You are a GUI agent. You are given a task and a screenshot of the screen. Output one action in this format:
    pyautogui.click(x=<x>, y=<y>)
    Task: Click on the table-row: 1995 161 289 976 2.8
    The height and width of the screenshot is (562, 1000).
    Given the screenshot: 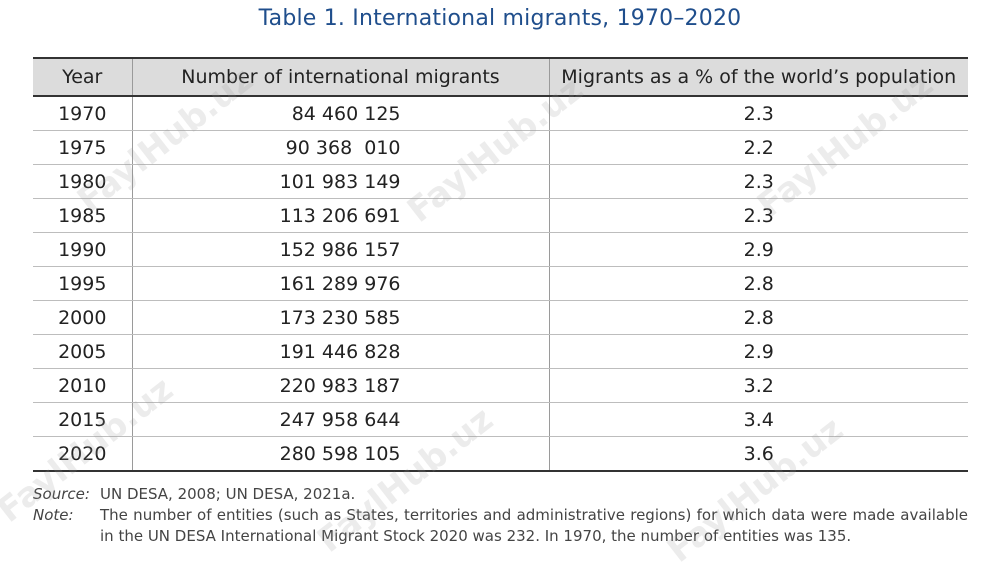 What is the action you would take?
    pyautogui.click(x=500, y=283)
    